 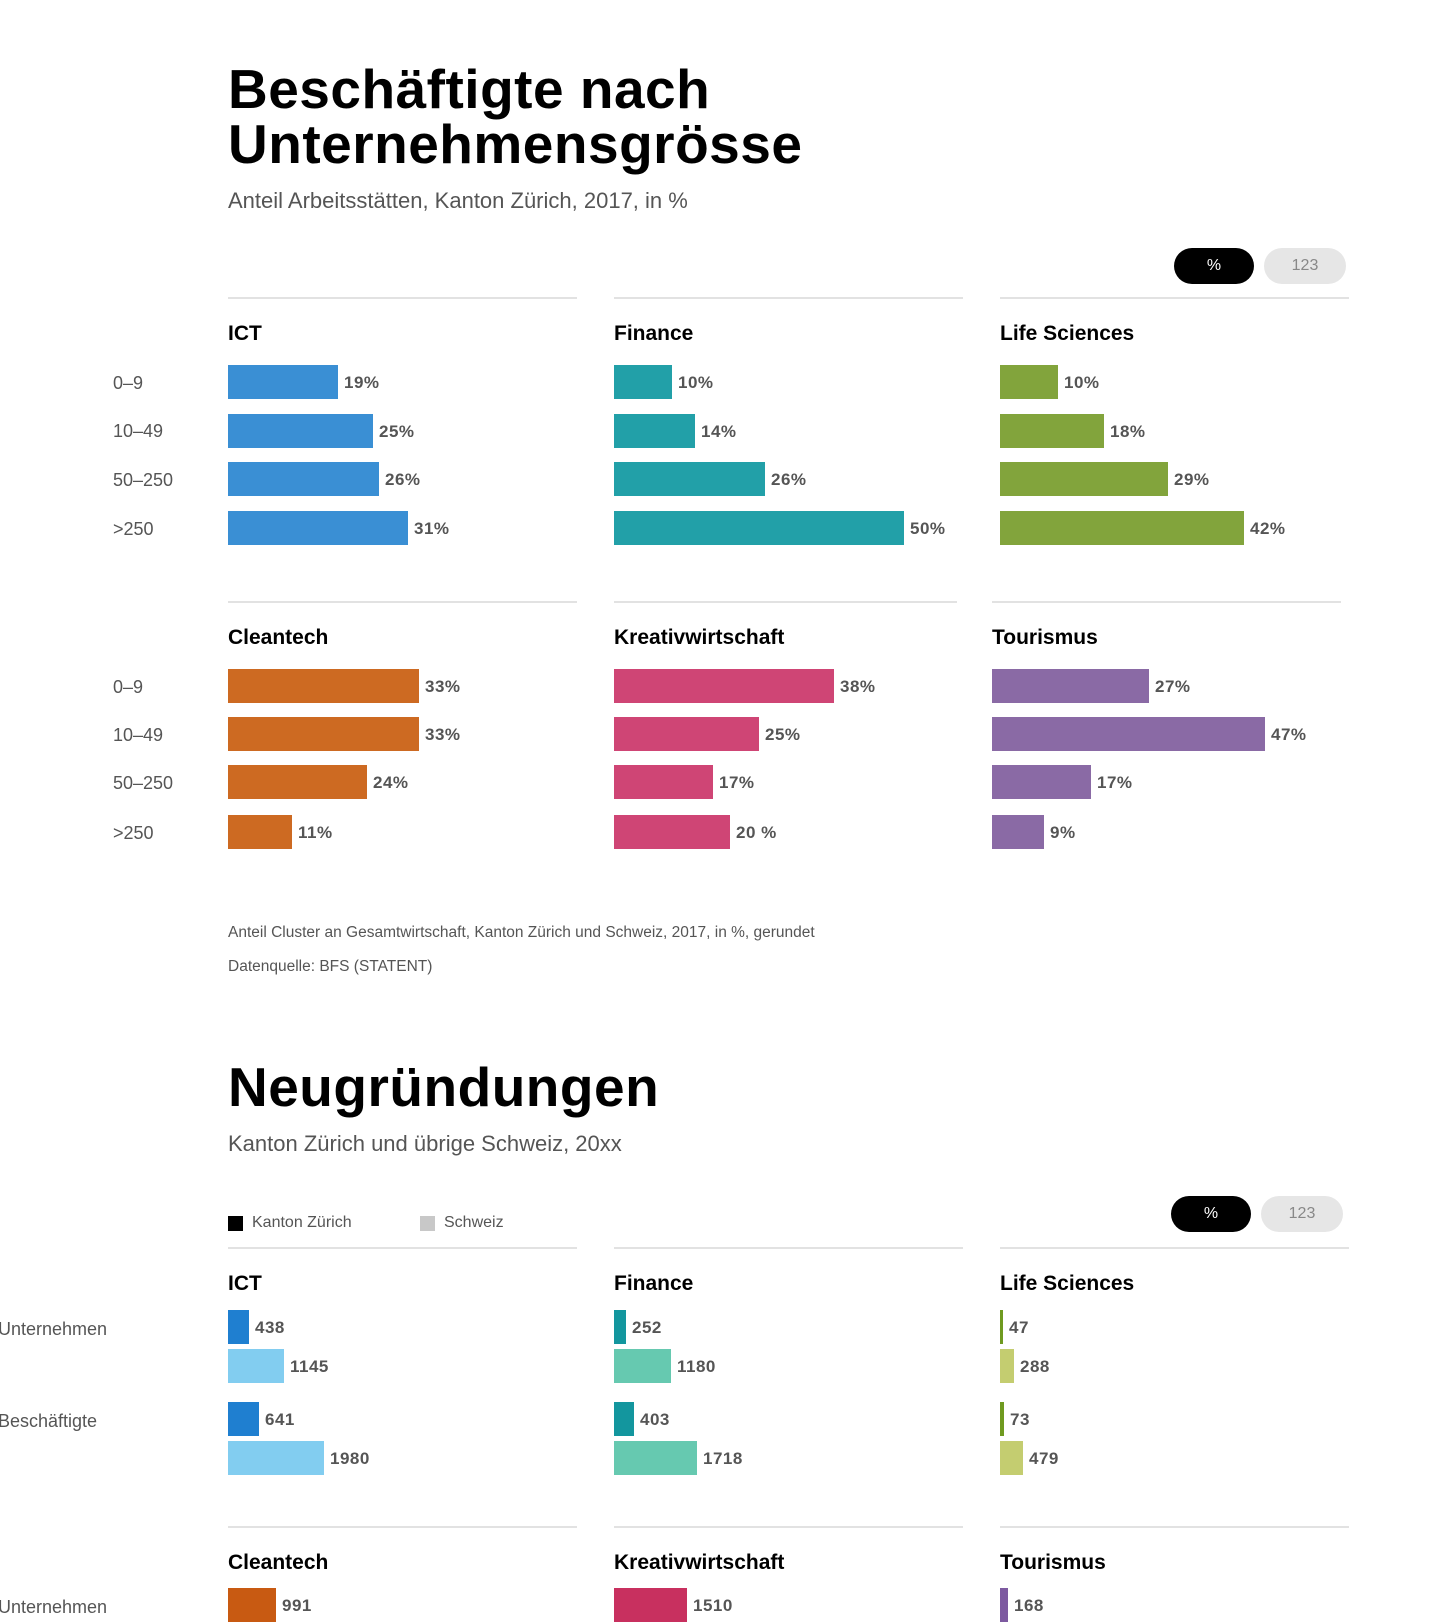 I want to click on bar-value-label: 252, so click(x=647, y=1327).